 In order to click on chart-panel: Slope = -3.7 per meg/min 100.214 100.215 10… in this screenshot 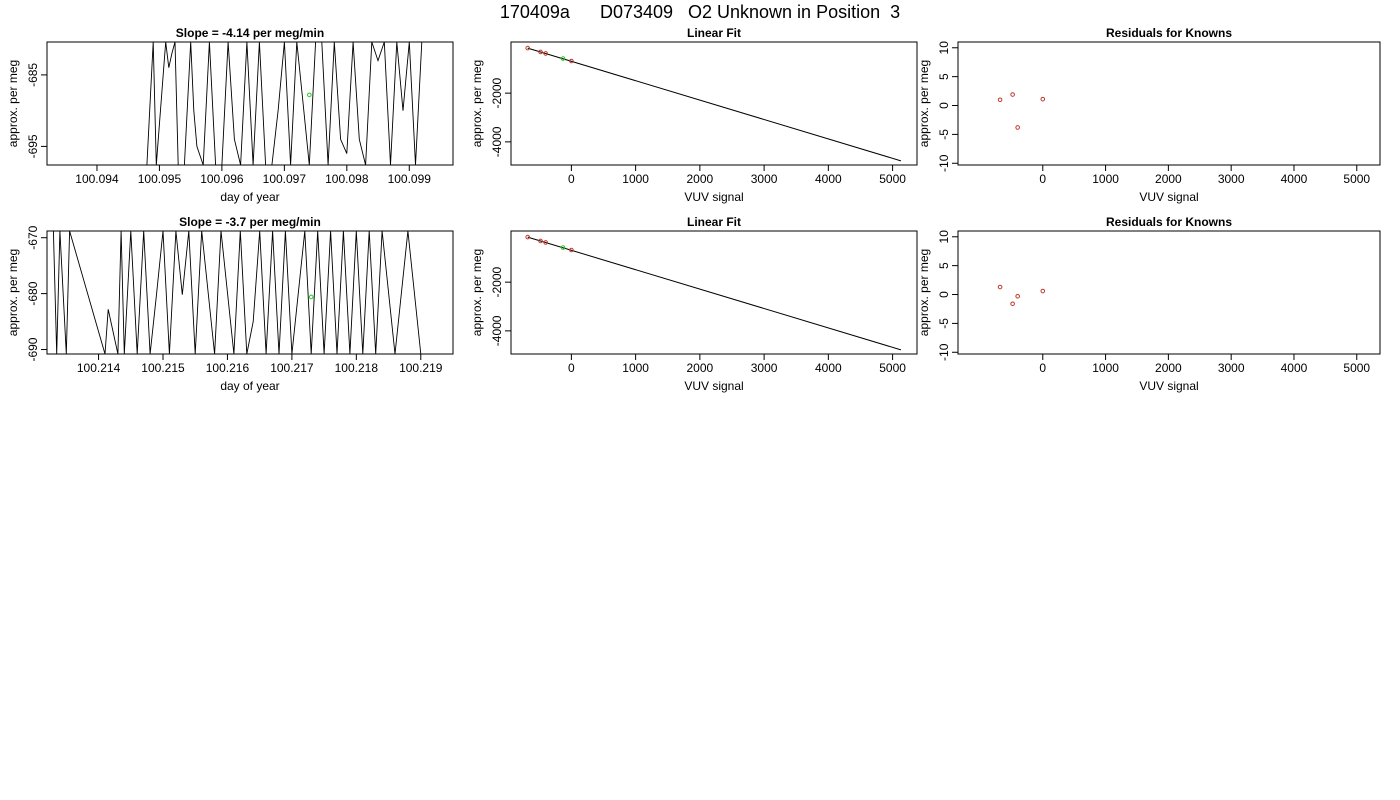, I will do `click(230, 304)`.